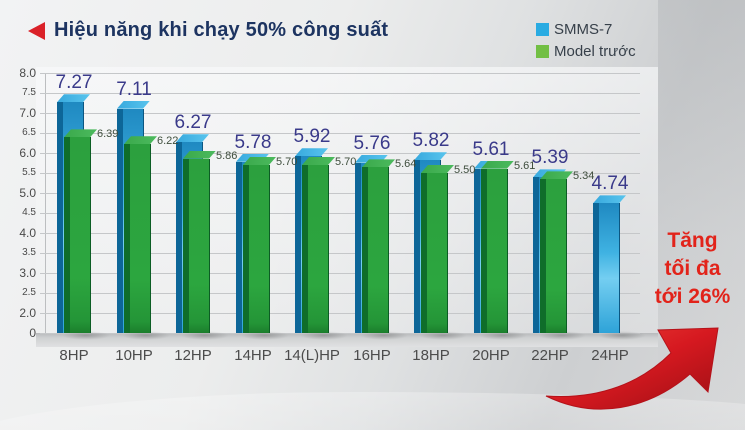  Describe the element at coordinates (491, 355) in the screenshot. I see `x-axis-category-label: 20HP` at that location.